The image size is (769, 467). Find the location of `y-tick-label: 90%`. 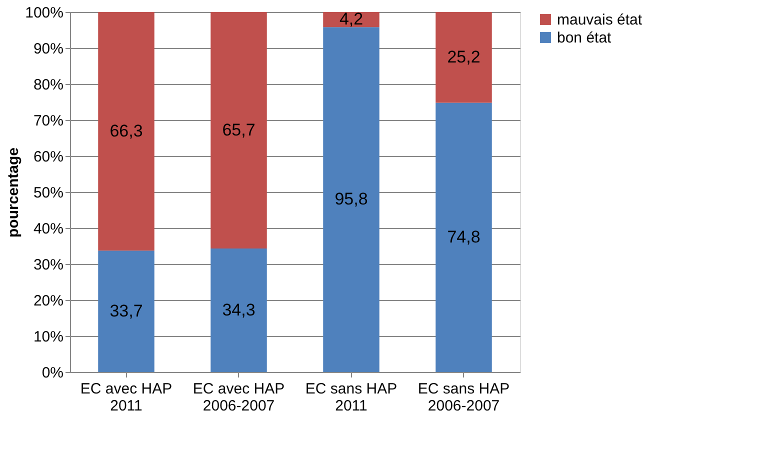

y-tick-label: 90% is located at coordinates (48, 49).